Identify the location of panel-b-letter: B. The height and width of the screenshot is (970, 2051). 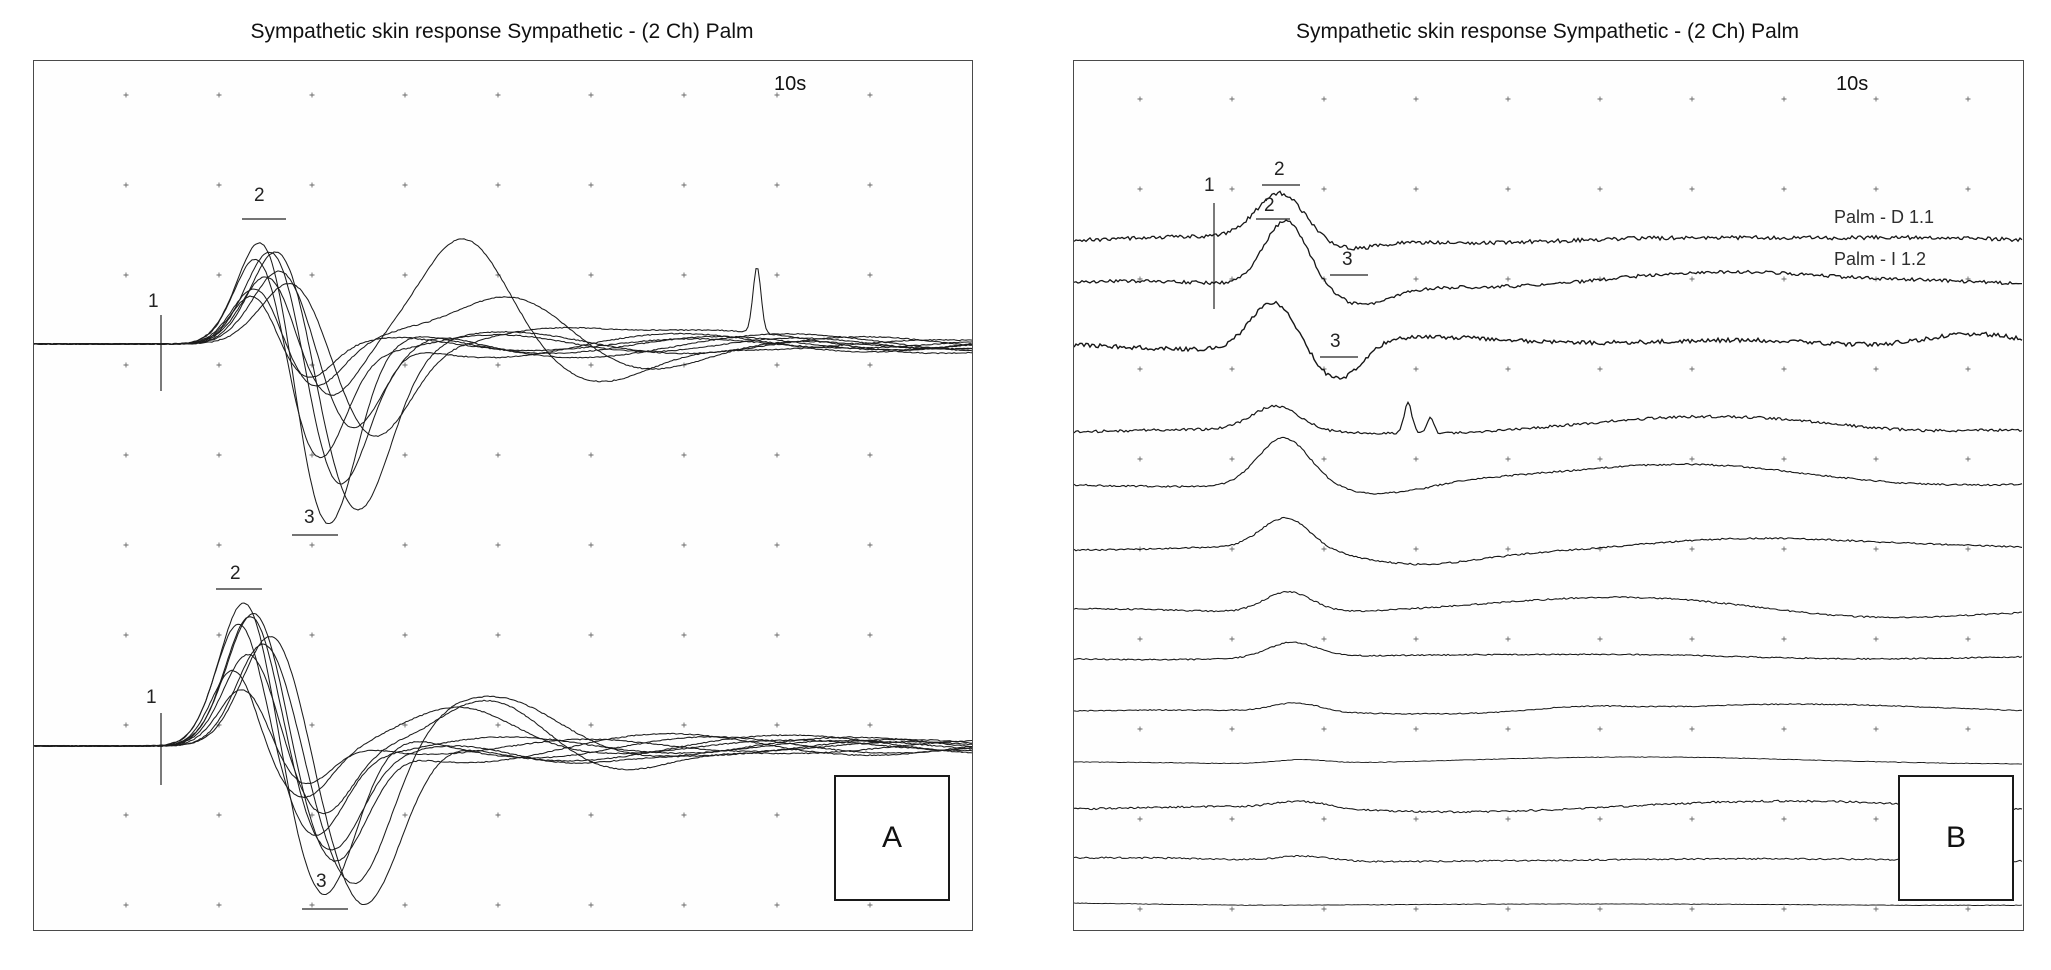
(1955, 837).